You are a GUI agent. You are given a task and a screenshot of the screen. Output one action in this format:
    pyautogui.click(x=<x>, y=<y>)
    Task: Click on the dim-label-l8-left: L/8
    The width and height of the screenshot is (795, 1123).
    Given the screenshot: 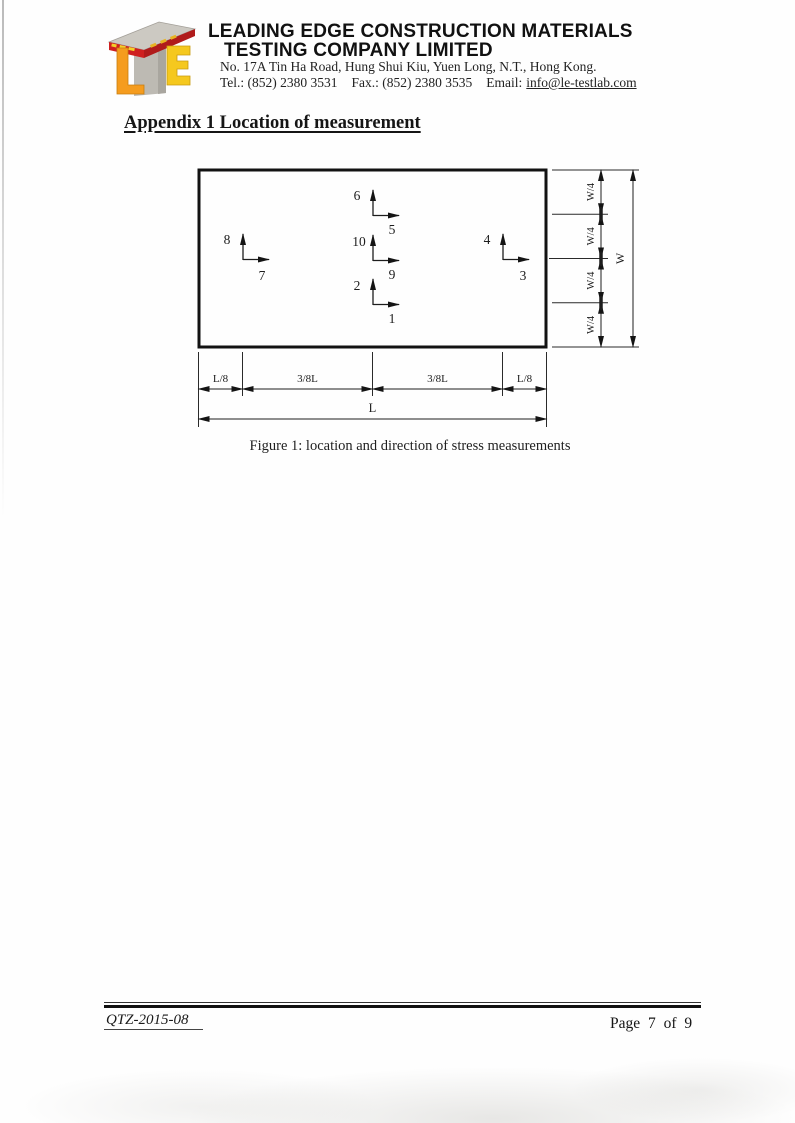 What is the action you would take?
    pyautogui.click(x=221, y=379)
    